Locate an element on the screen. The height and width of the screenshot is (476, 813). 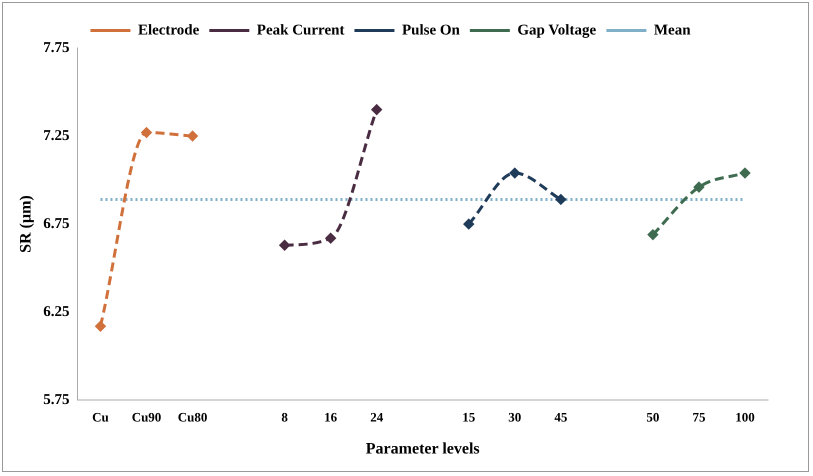
x-tick-label: 75 is located at coordinates (699, 416).